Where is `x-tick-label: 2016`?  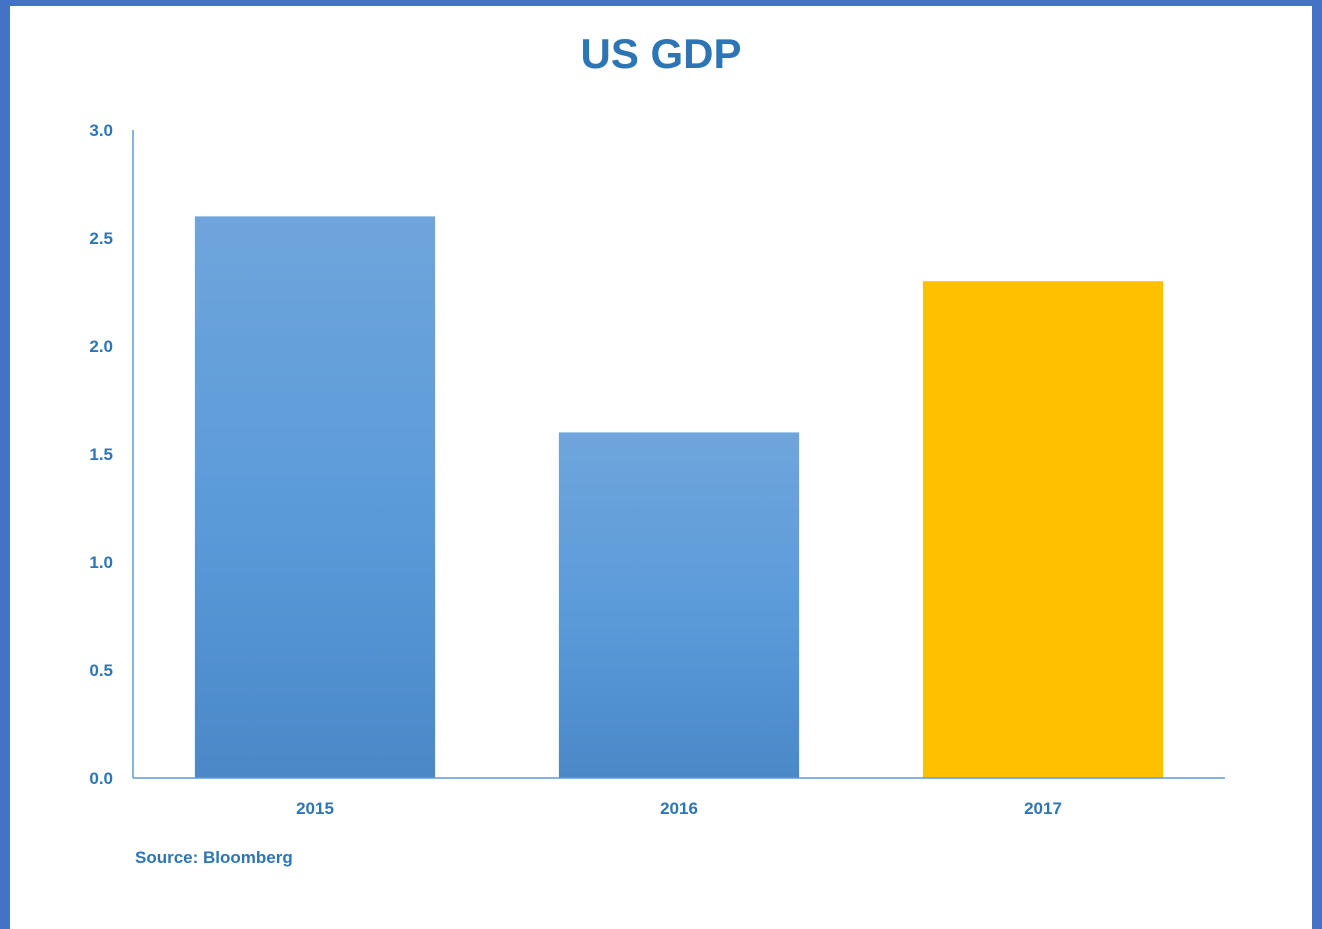
x-tick-label: 2016 is located at coordinates (679, 808).